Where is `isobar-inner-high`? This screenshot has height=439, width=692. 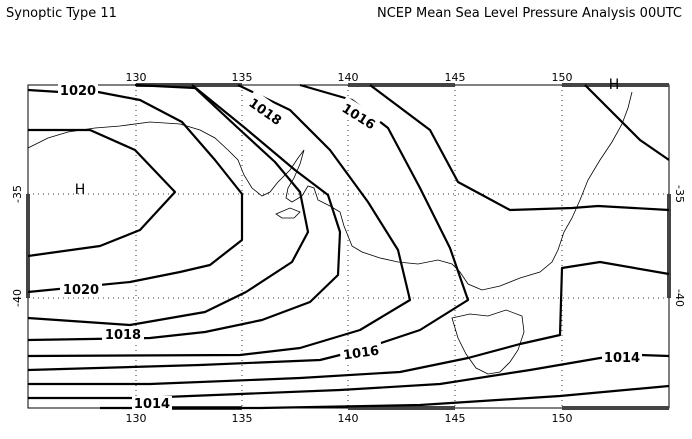
isobar-inner-high is located at coordinates (102, 193).